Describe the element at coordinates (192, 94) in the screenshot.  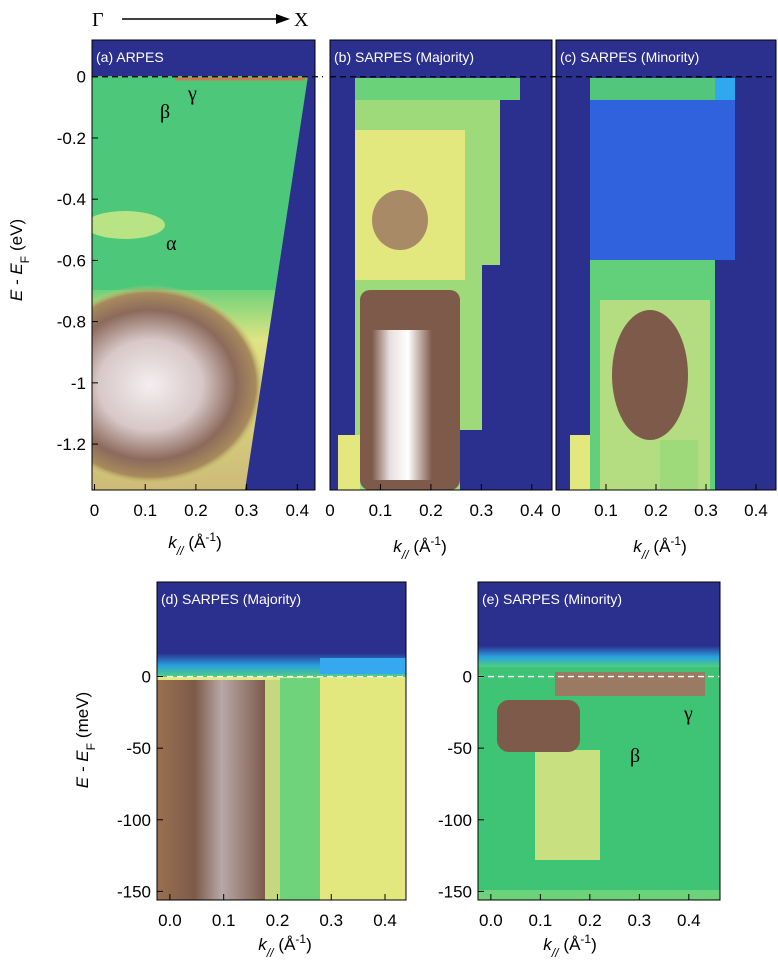
I see `band-label: γ` at that location.